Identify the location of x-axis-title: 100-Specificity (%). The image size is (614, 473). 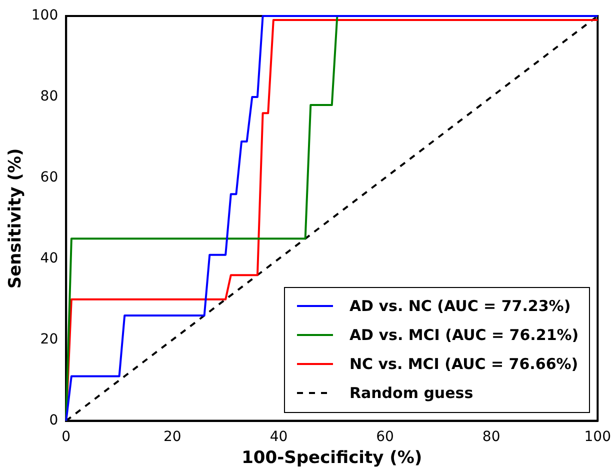
(332, 458).